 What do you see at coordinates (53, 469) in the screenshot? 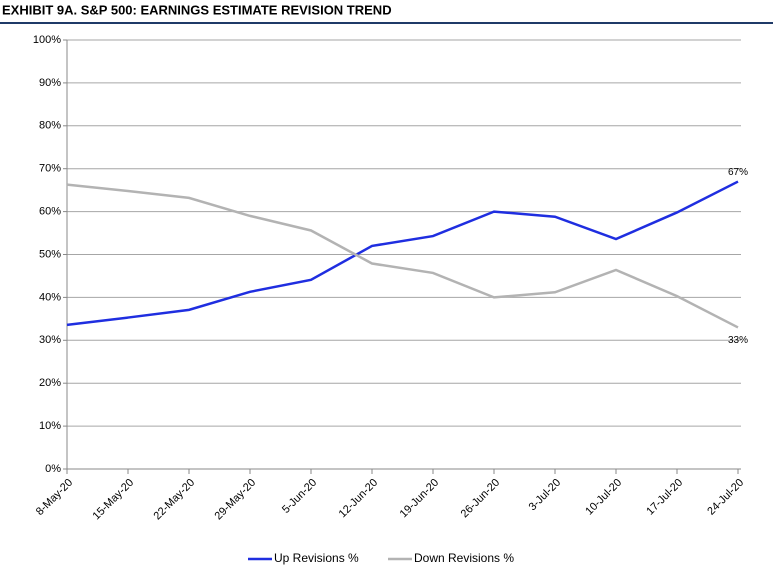
I see `y-tick-label: 0%` at bounding box center [53, 469].